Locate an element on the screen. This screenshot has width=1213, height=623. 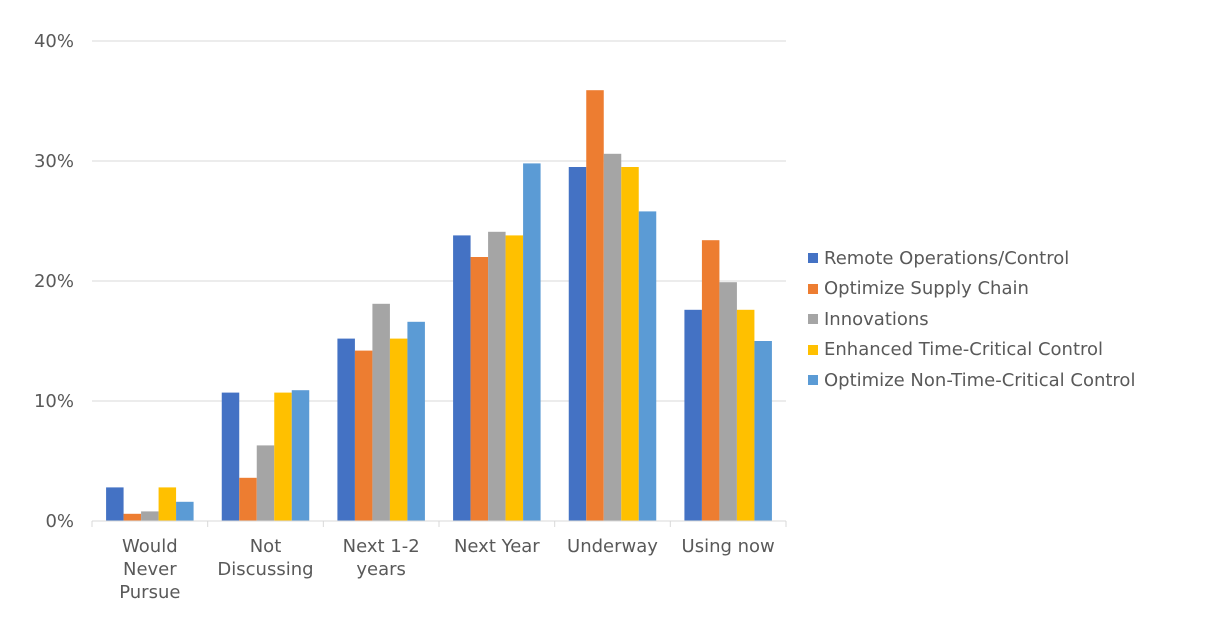
y-tick-label: 40% is located at coordinates (54, 41).